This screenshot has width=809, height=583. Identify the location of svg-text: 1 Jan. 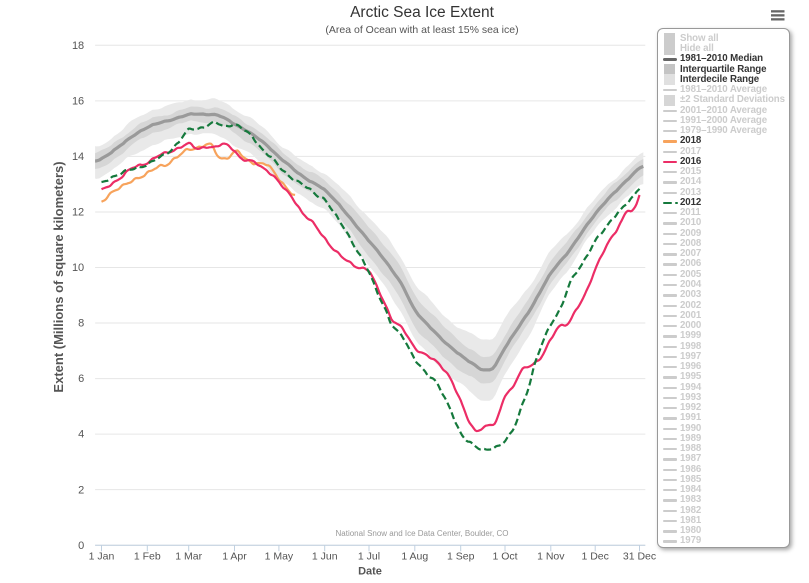
(102, 557).